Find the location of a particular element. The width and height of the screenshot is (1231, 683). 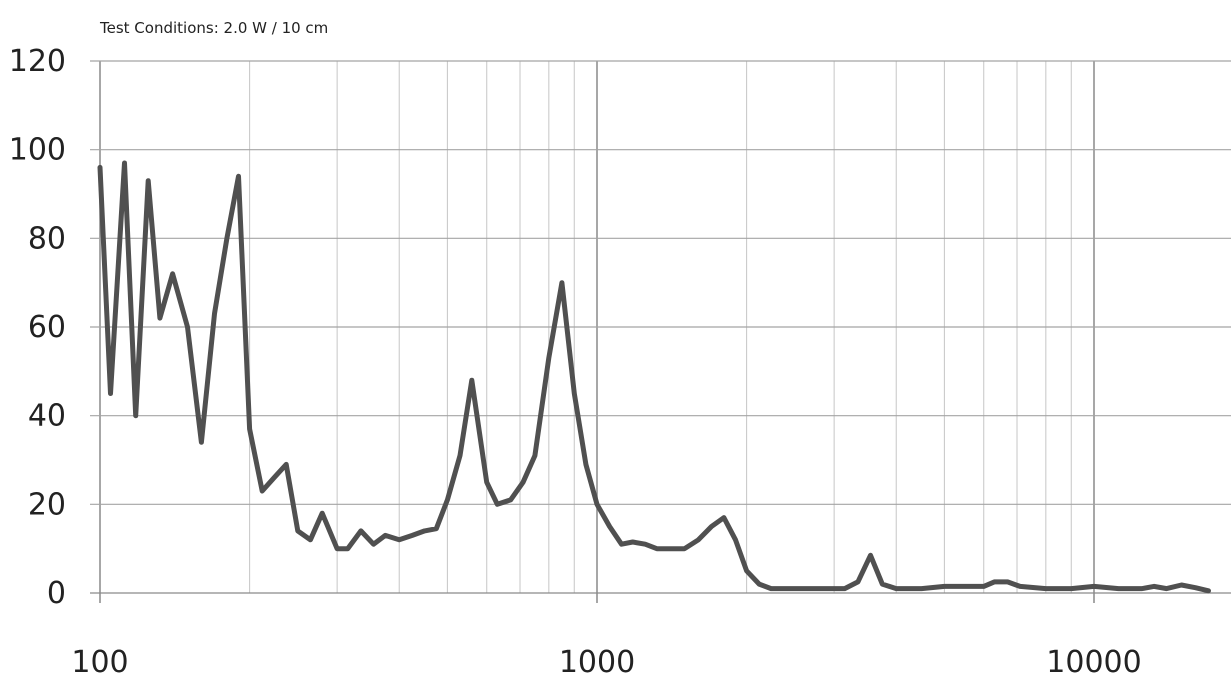

y-tick-label: 120 is located at coordinates (37, 61).